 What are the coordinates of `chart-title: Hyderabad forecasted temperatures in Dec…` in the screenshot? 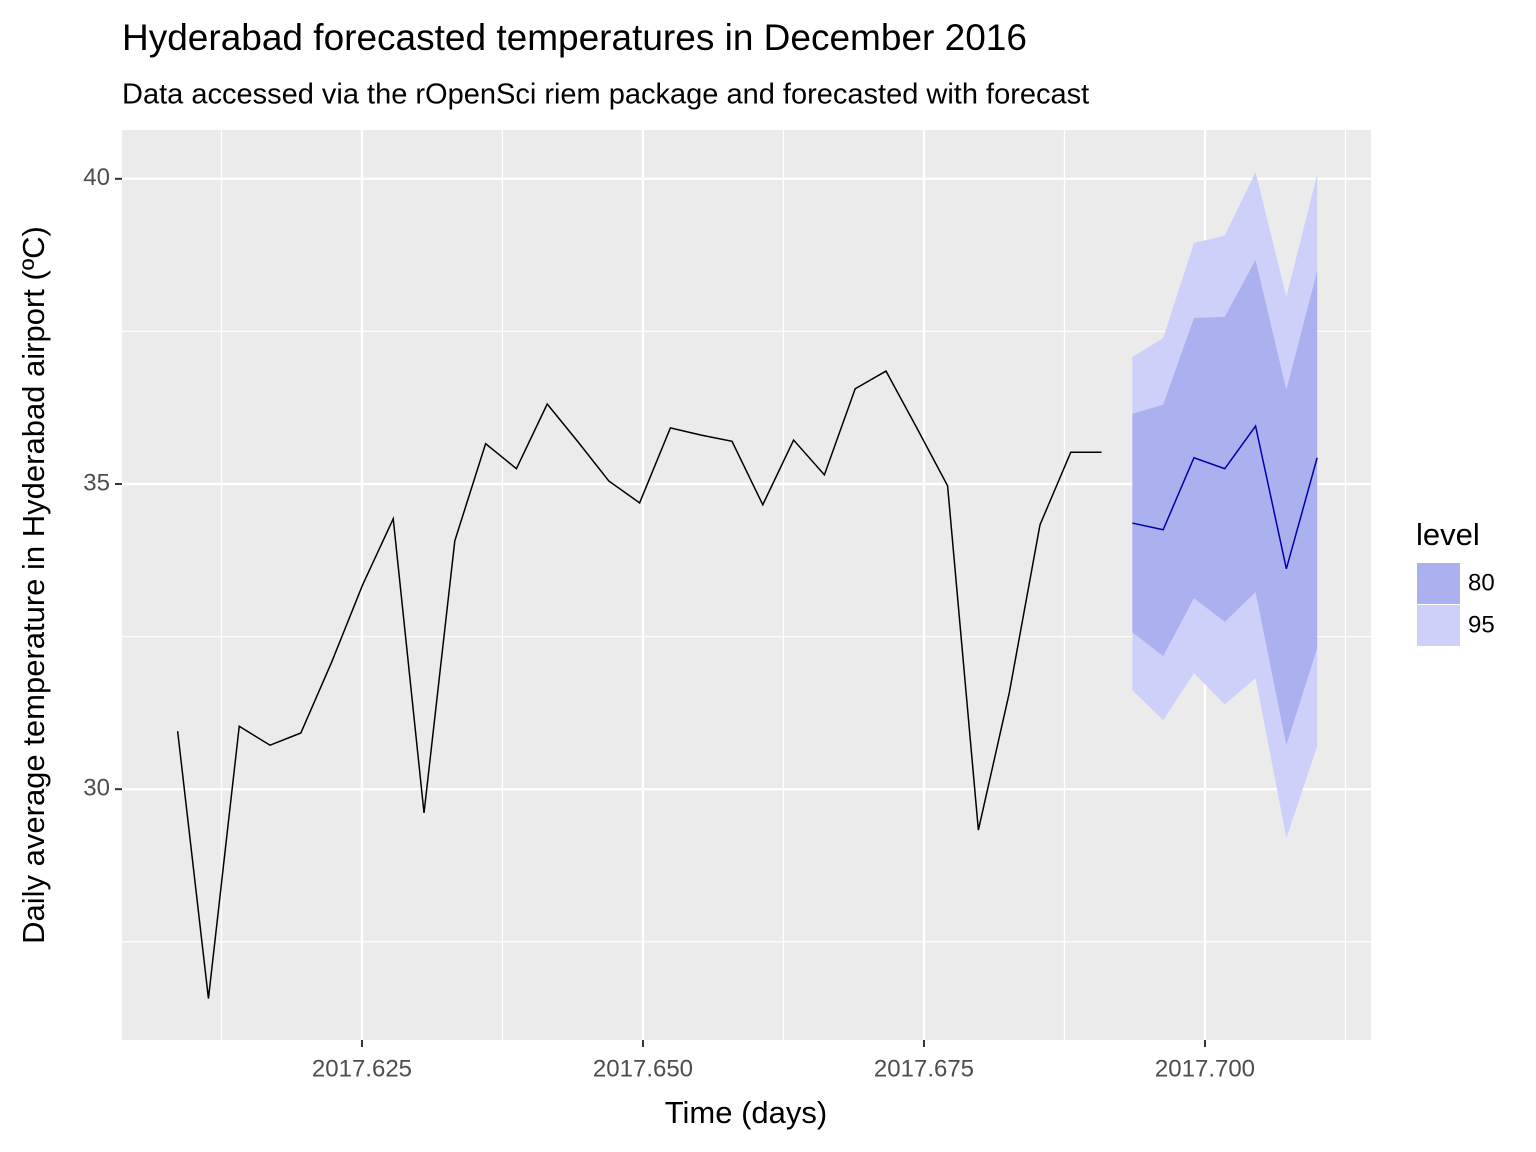 It's located at (574, 37).